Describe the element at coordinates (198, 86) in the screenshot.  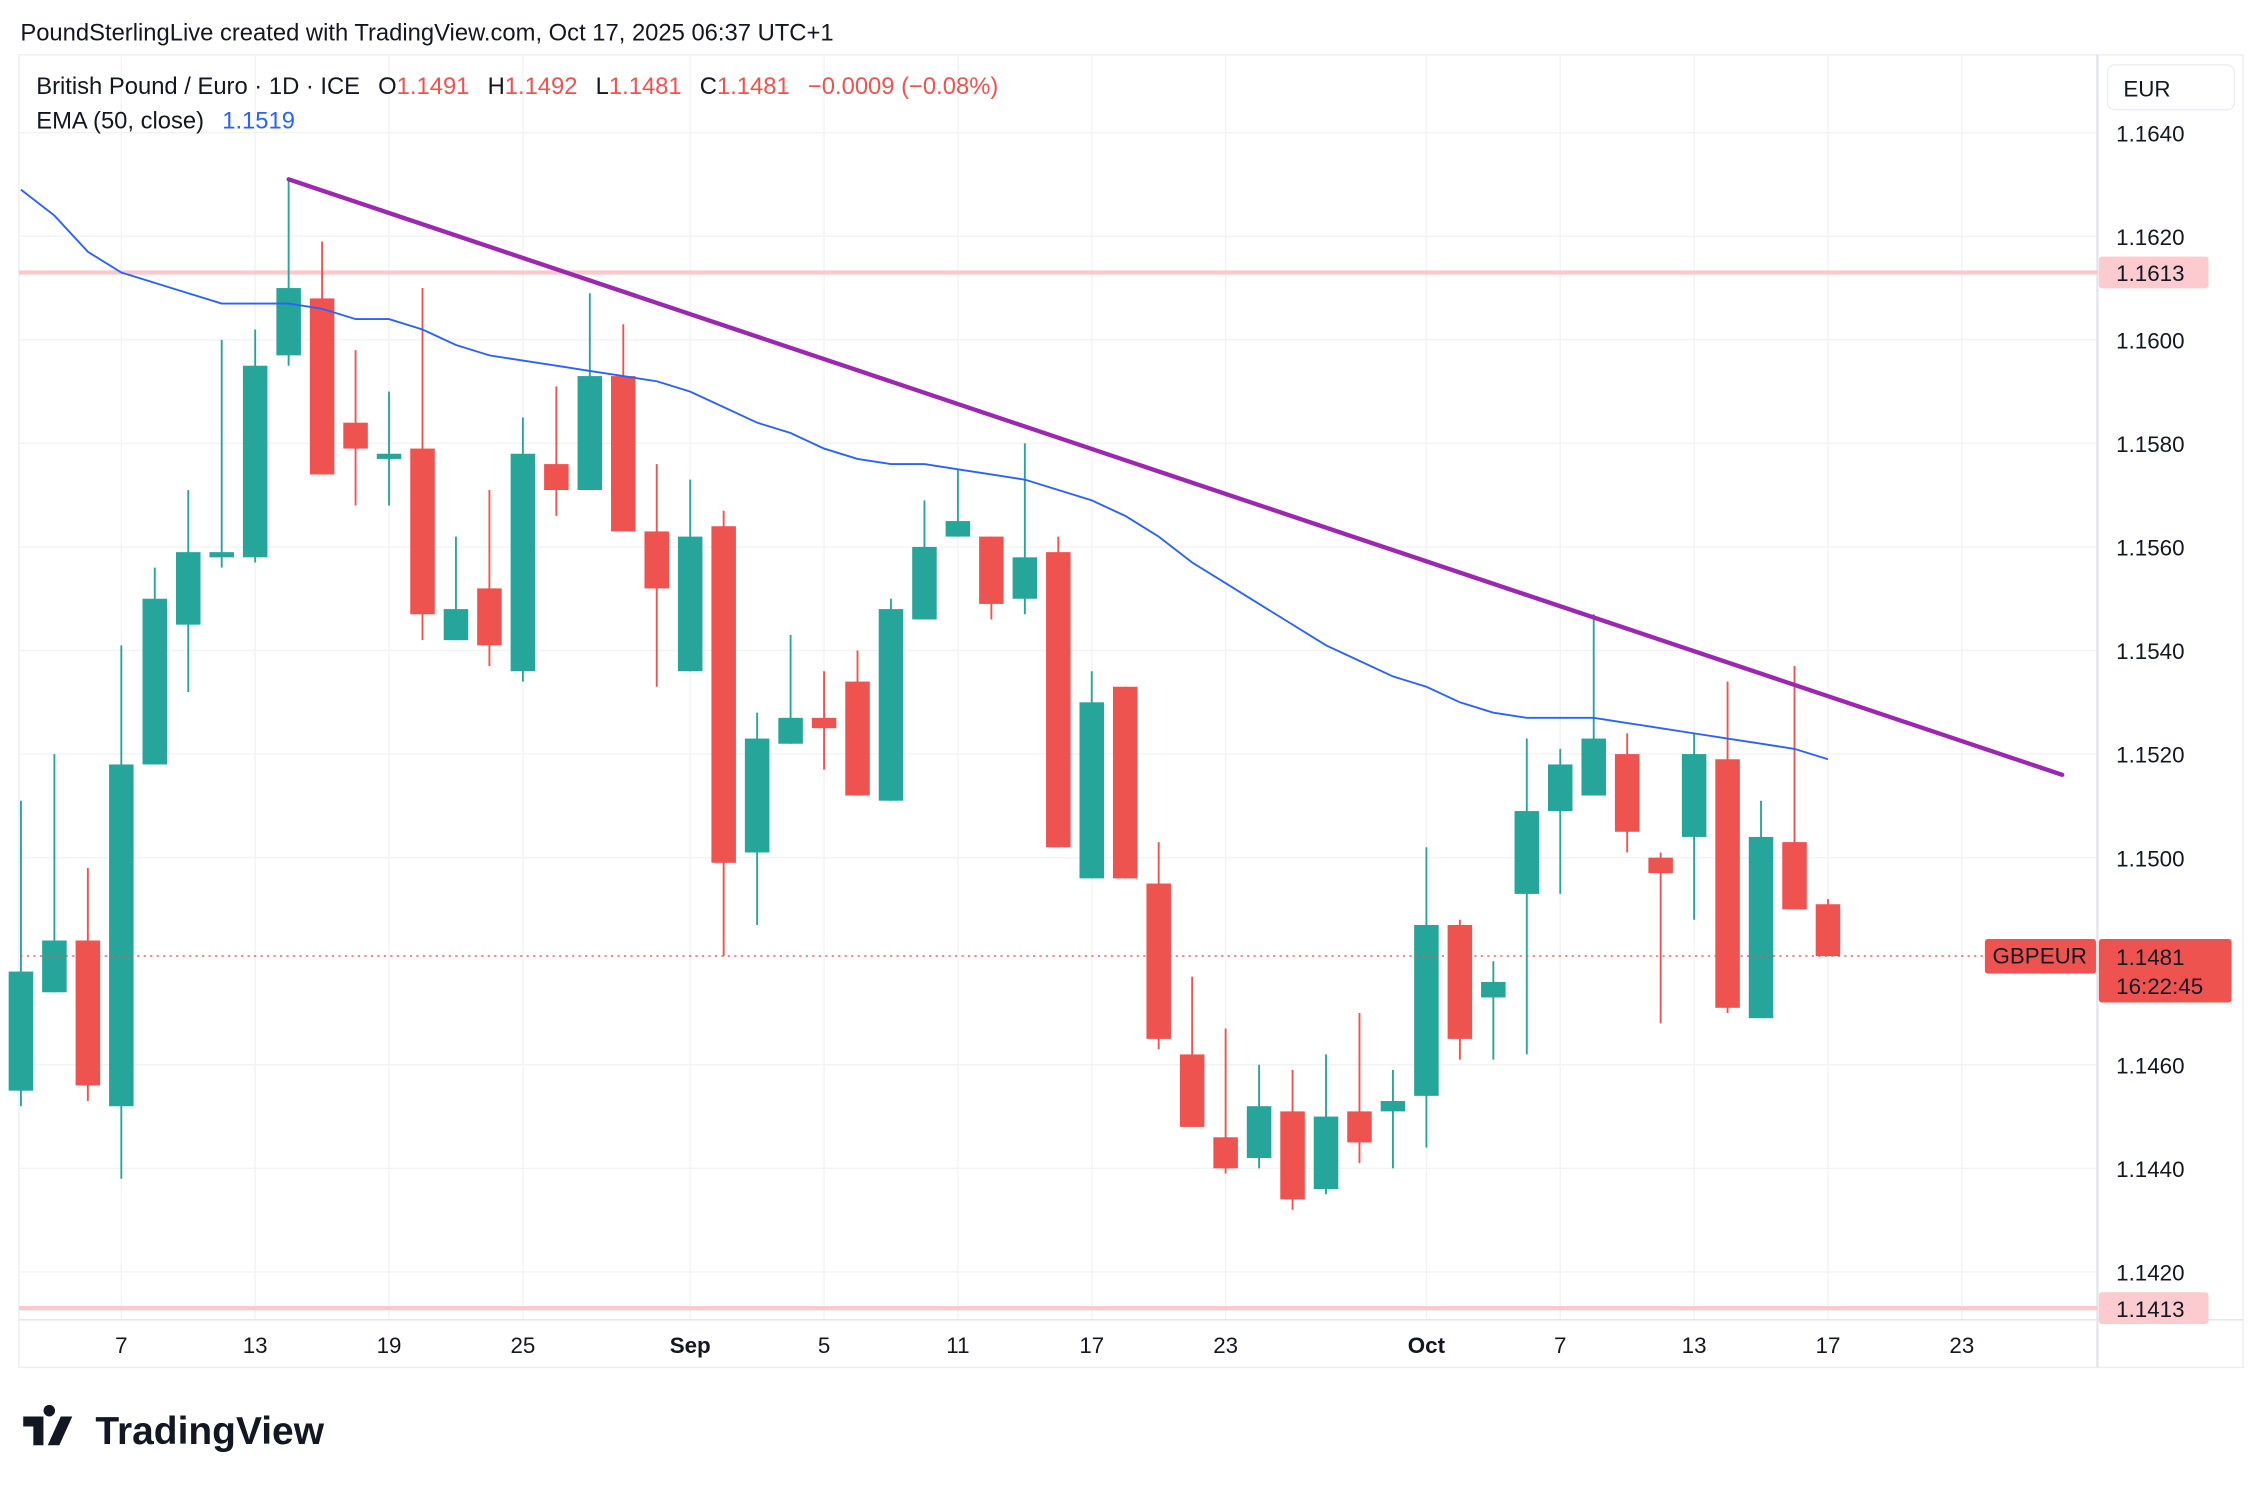
I see `symbol-label: British Pound / Euro · 1D · ICE` at that location.